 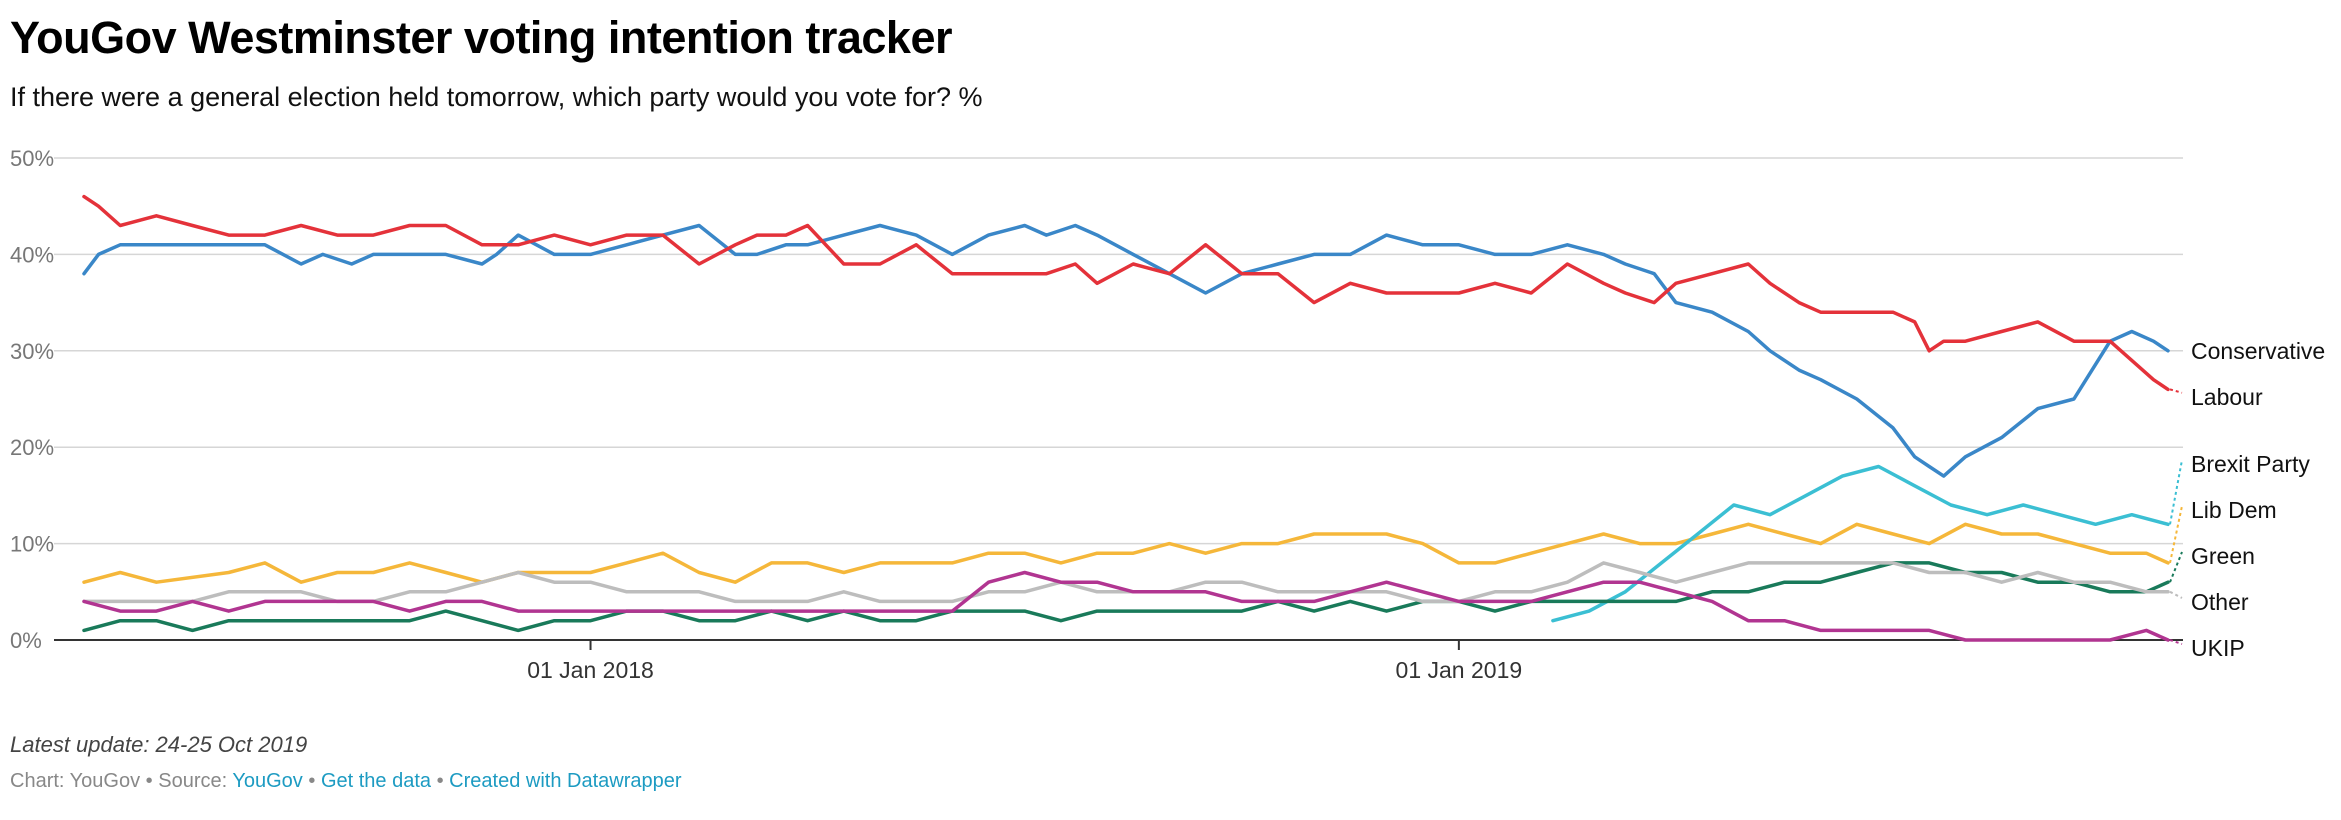 What do you see at coordinates (32, 158) in the screenshot?
I see `y-tick-label: 50%` at bounding box center [32, 158].